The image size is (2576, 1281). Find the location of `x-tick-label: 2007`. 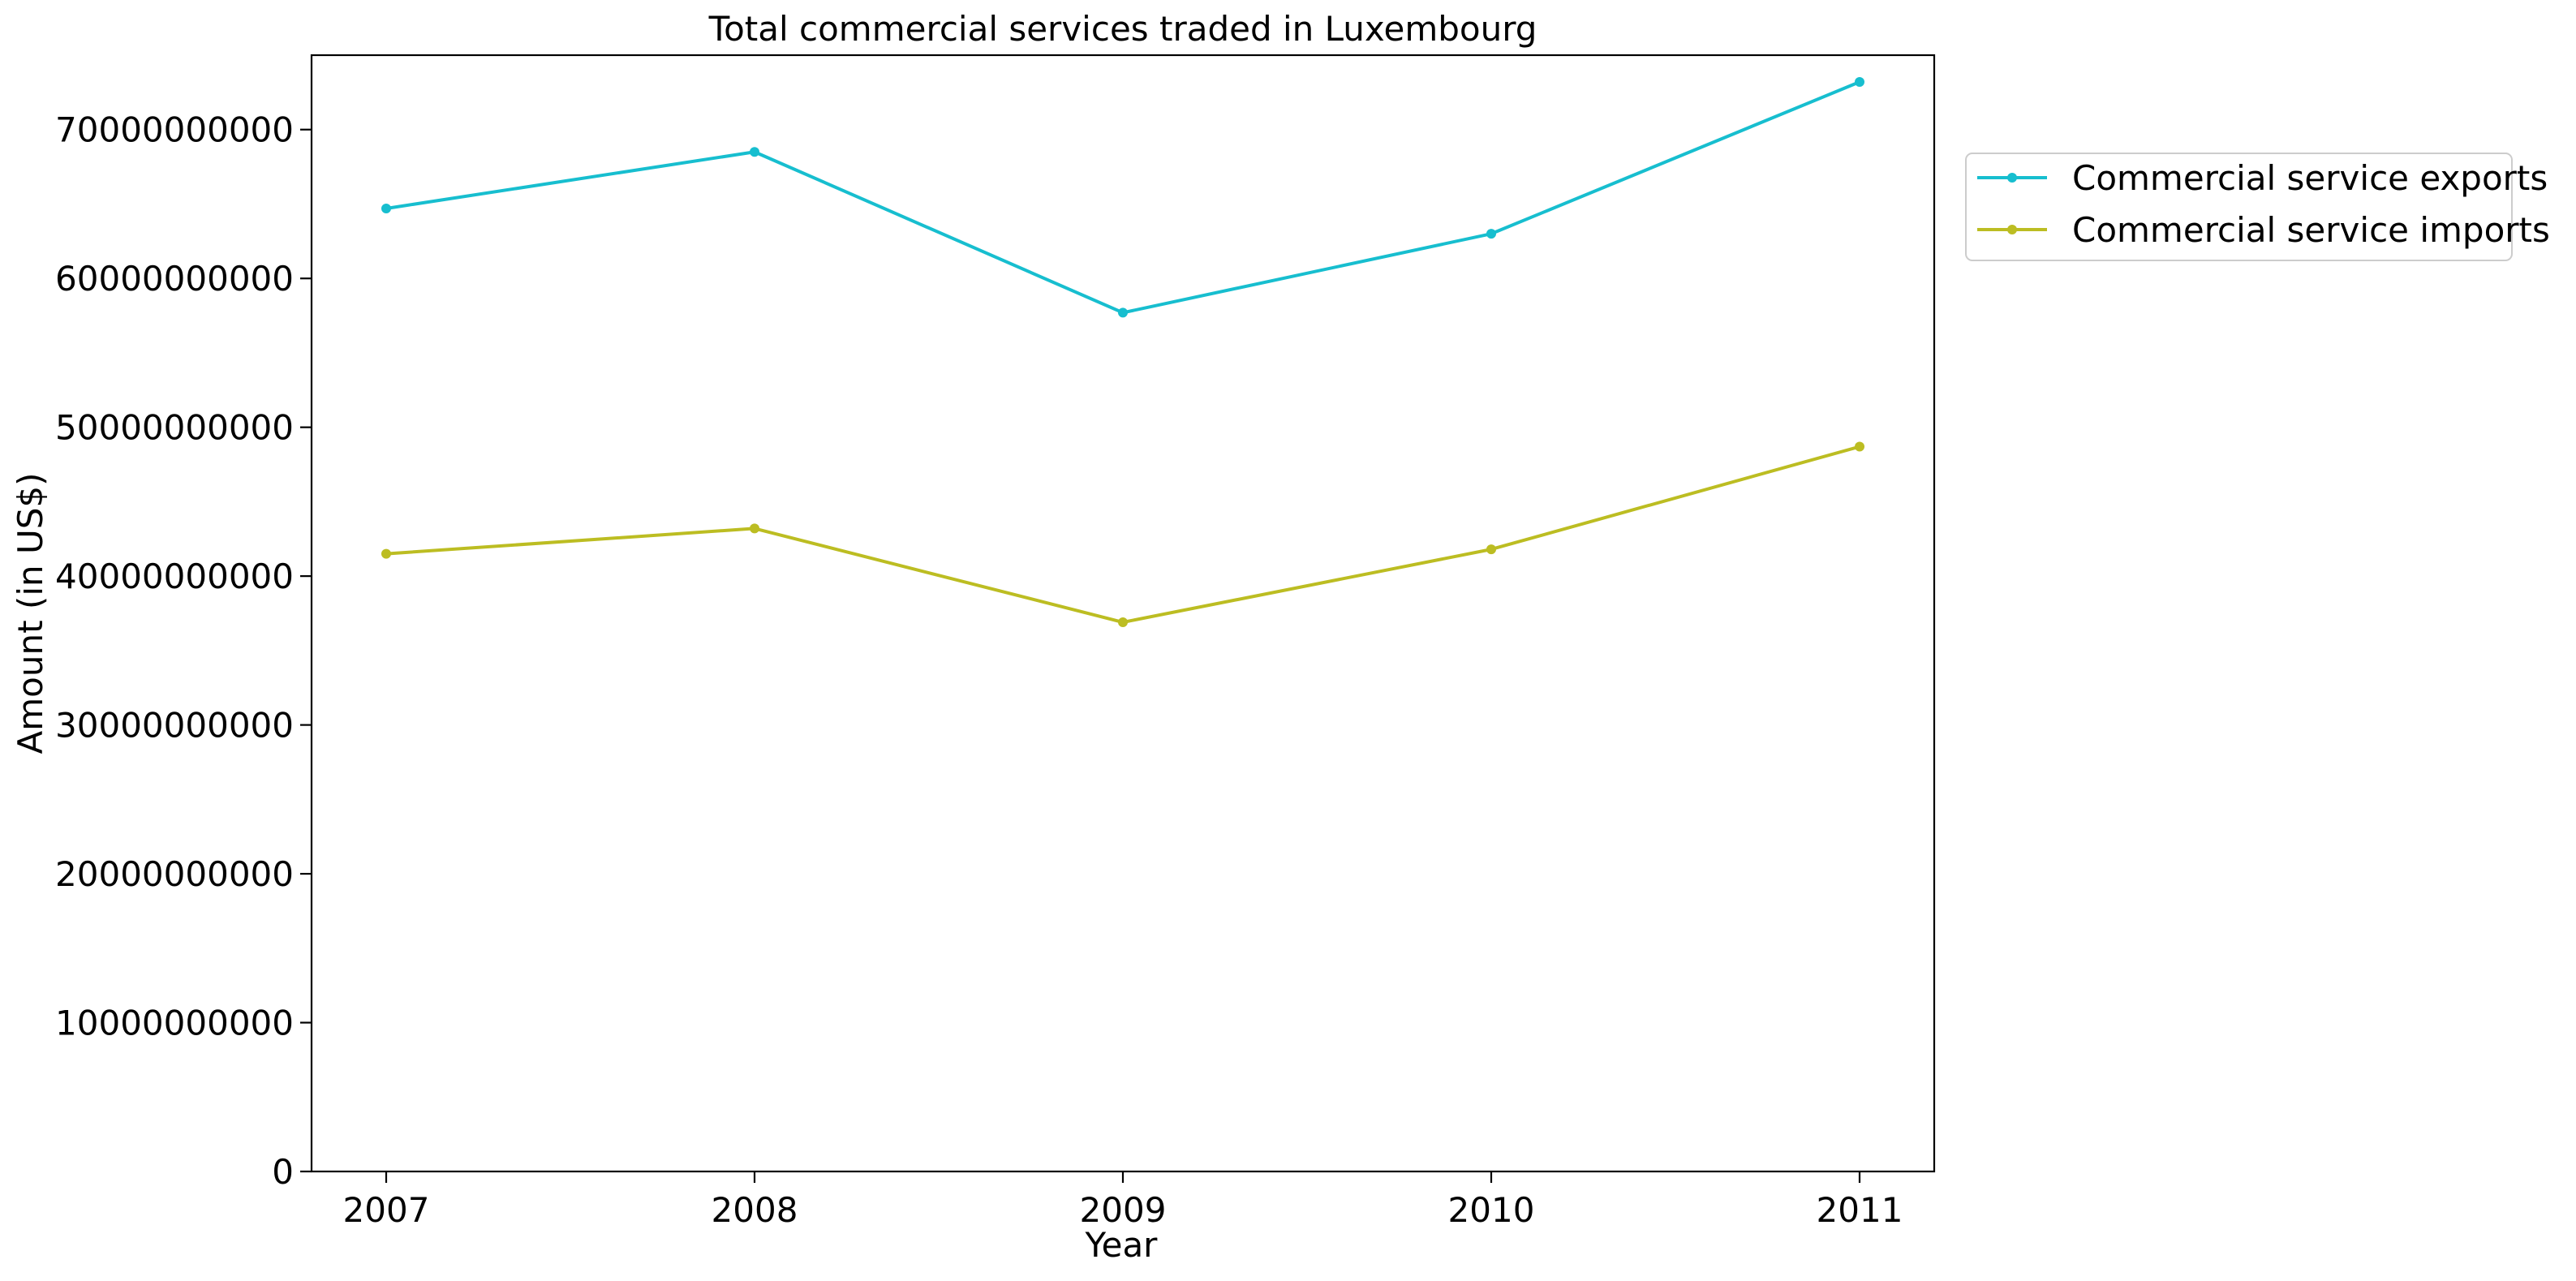

x-tick-label: 2007 is located at coordinates (386, 1210).